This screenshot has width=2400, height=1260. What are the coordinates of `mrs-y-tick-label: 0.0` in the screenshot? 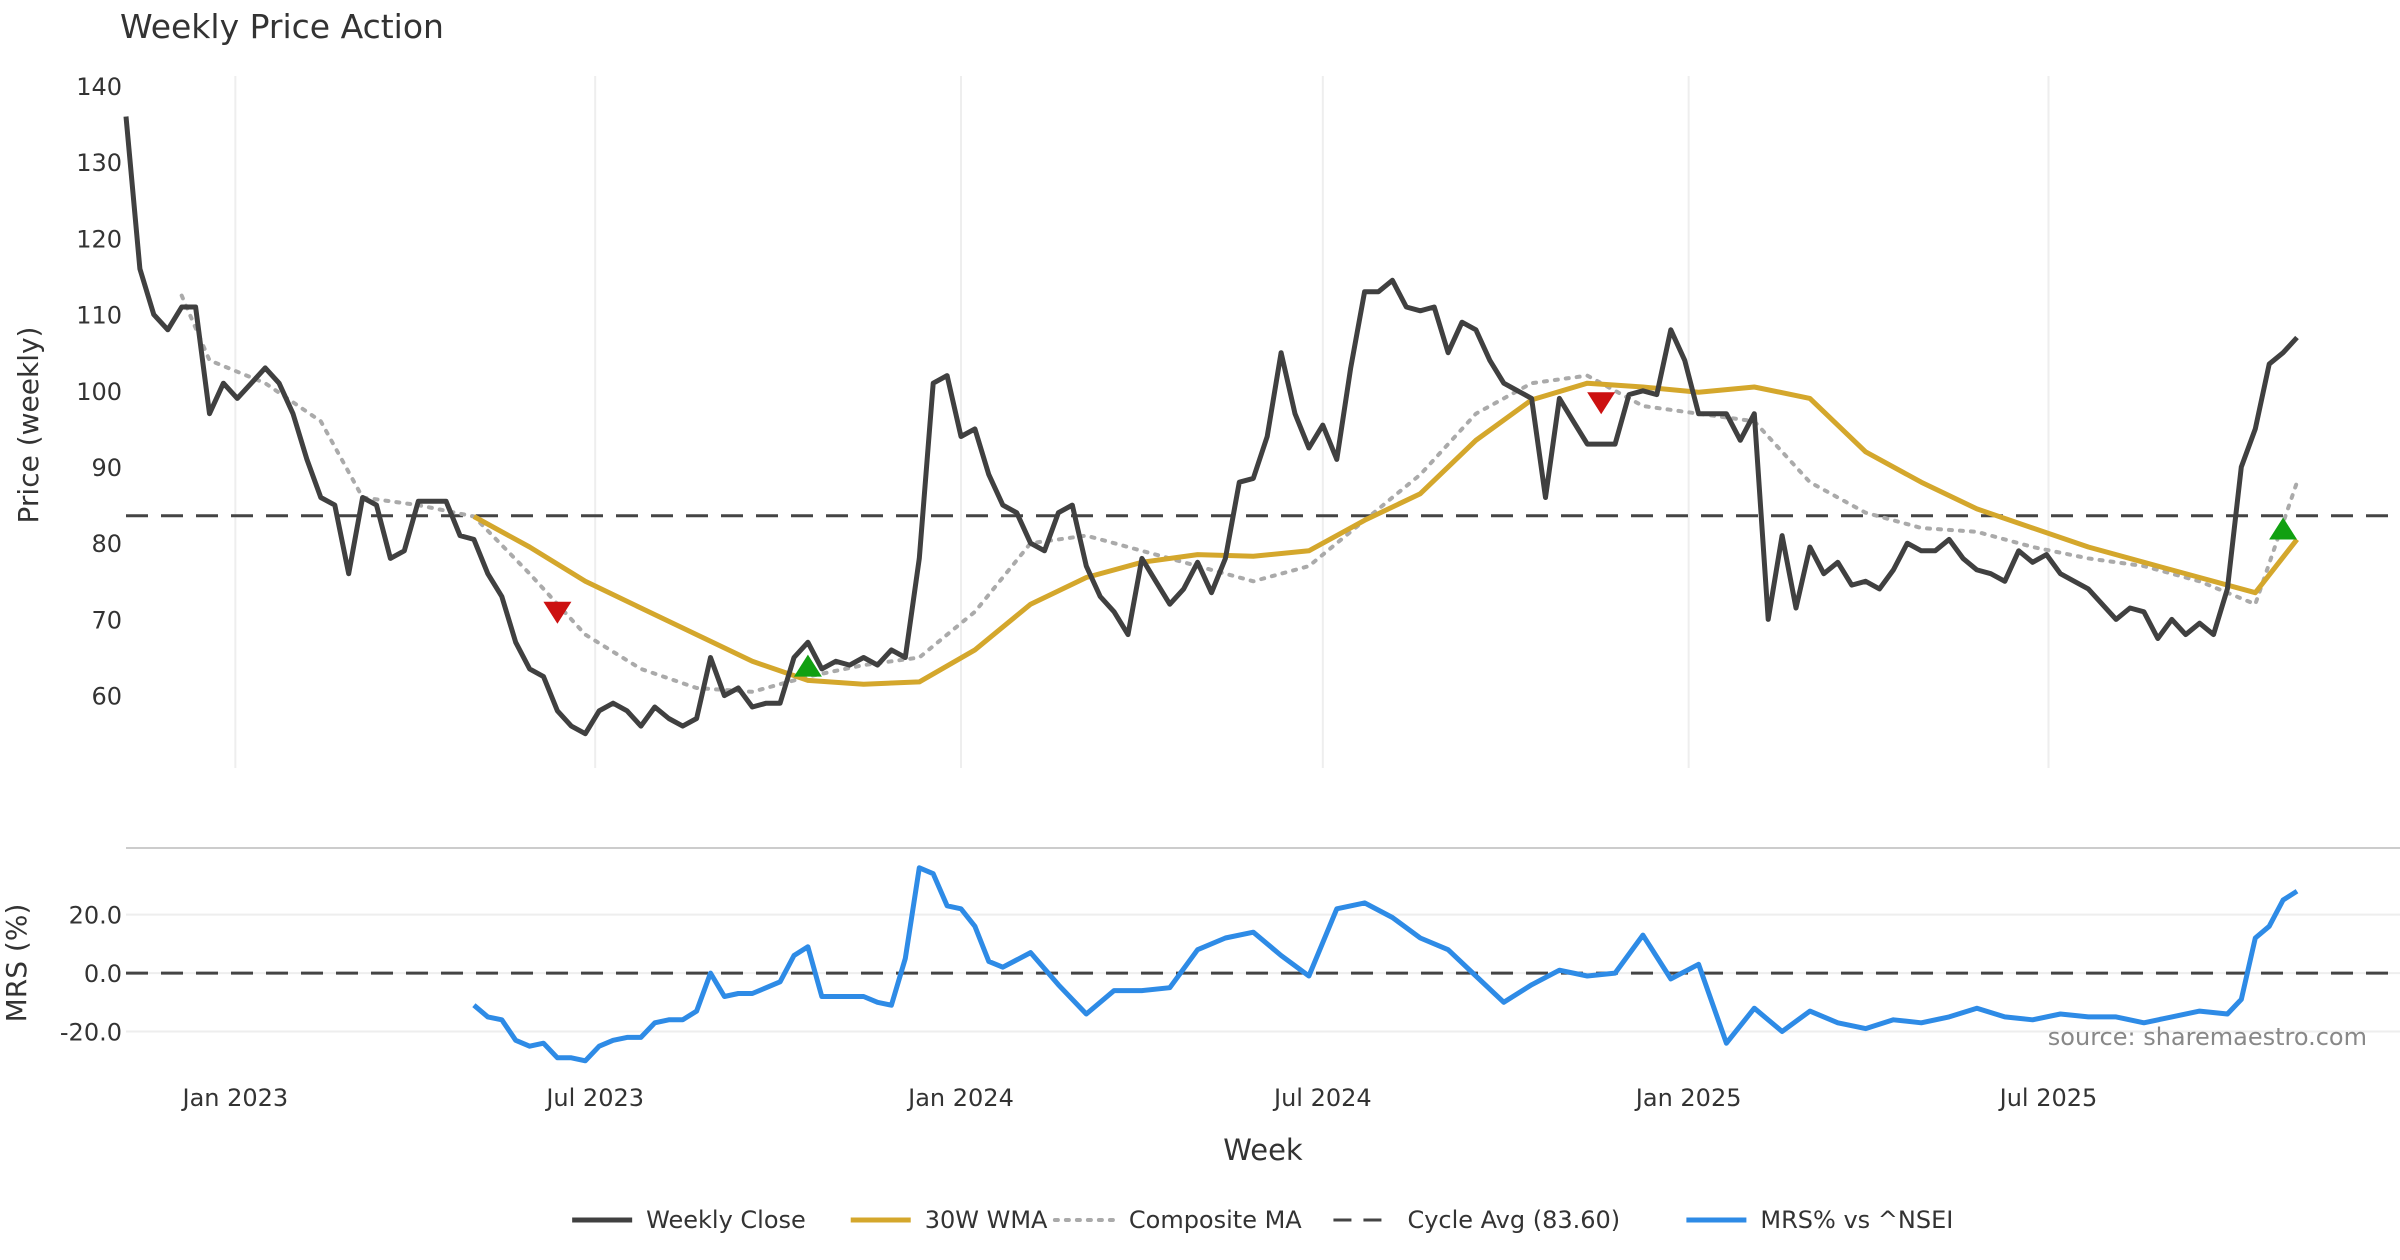 It's located at (103, 974).